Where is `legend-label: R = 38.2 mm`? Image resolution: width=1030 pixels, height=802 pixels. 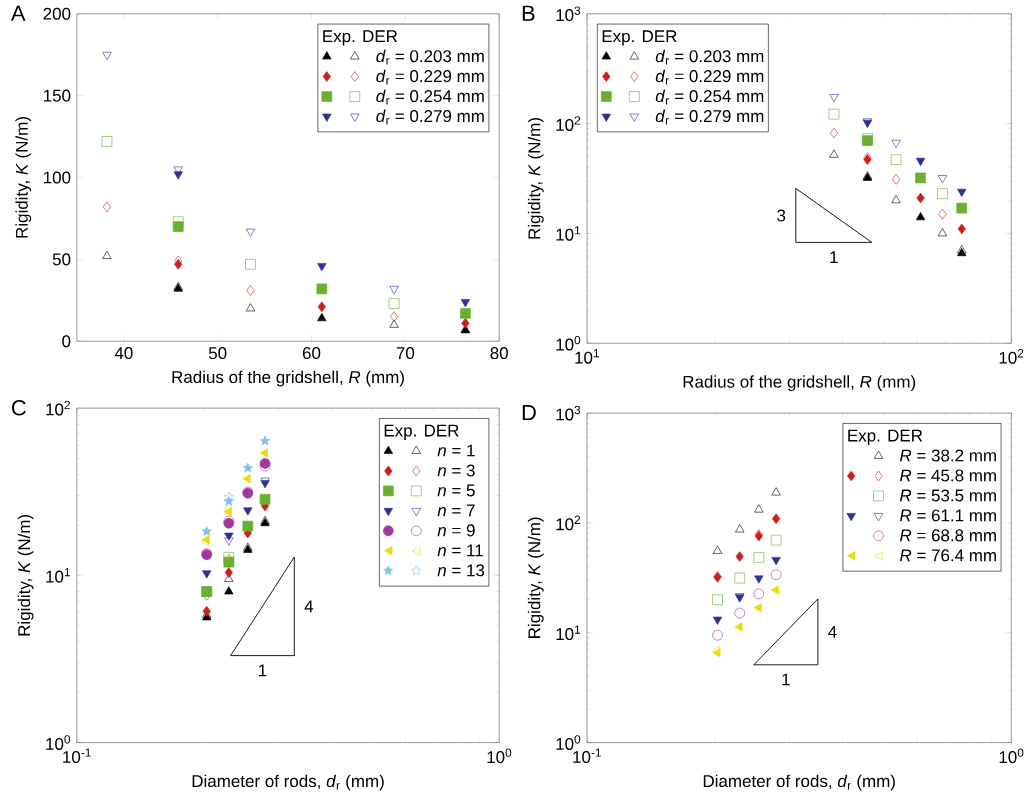 legend-label: R = 38.2 mm is located at coordinates (947, 455).